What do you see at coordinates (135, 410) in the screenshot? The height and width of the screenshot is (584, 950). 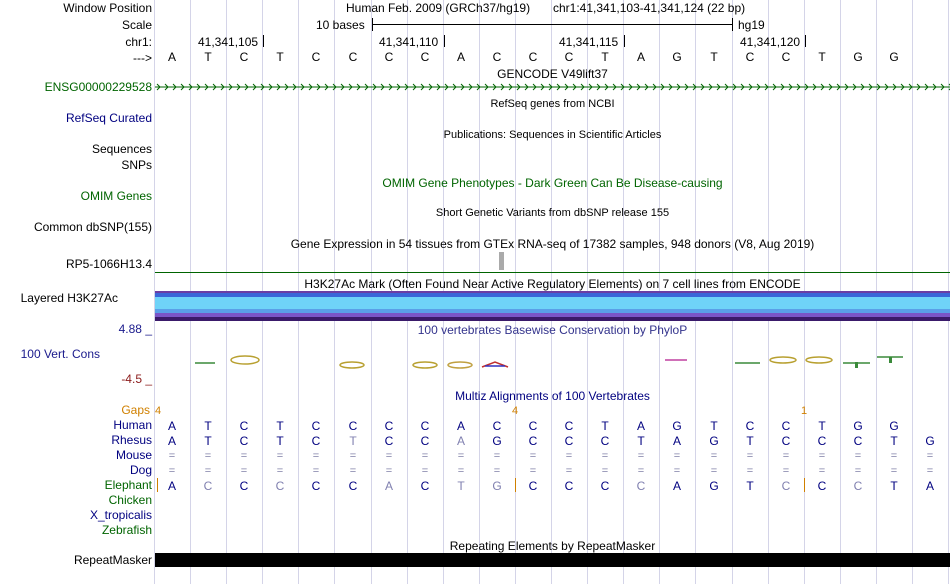 I see `label-gaps: Gaps` at bounding box center [135, 410].